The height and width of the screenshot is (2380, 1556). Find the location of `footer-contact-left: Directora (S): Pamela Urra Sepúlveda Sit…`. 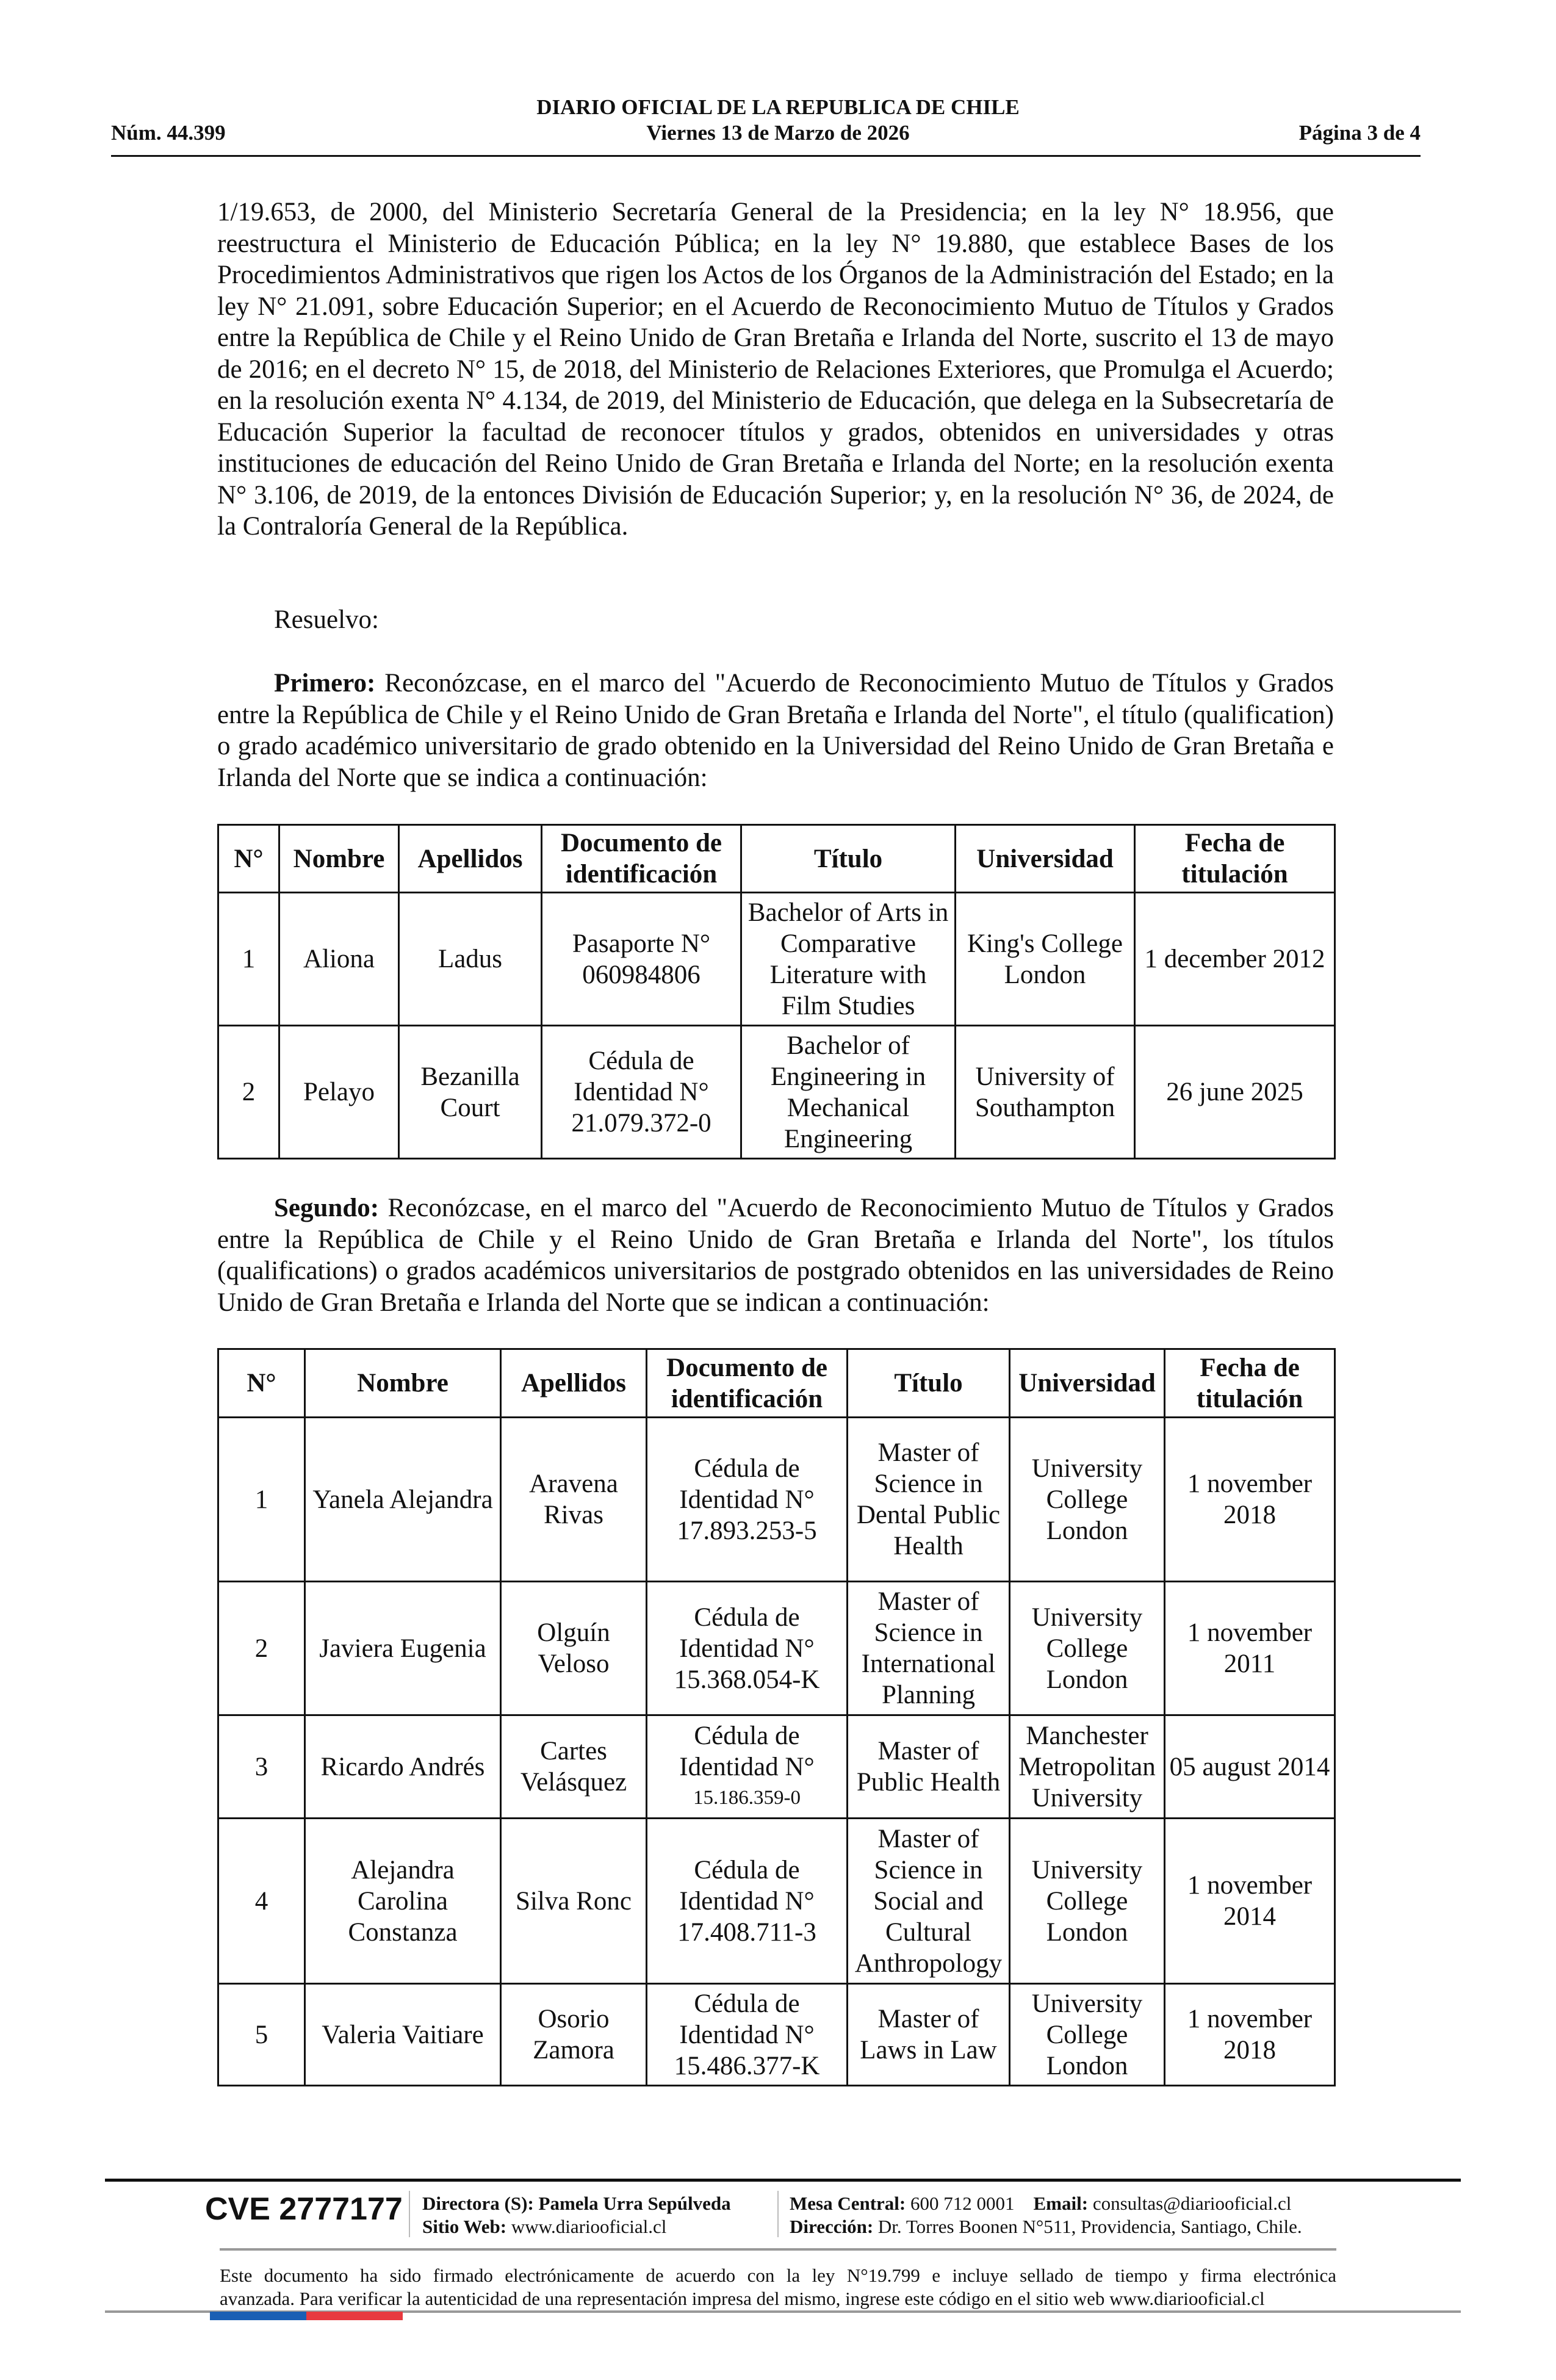

footer-contact-left: Directora (S): Pamela Urra Sepúlveda Sit… is located at coordinates (576, 2215).